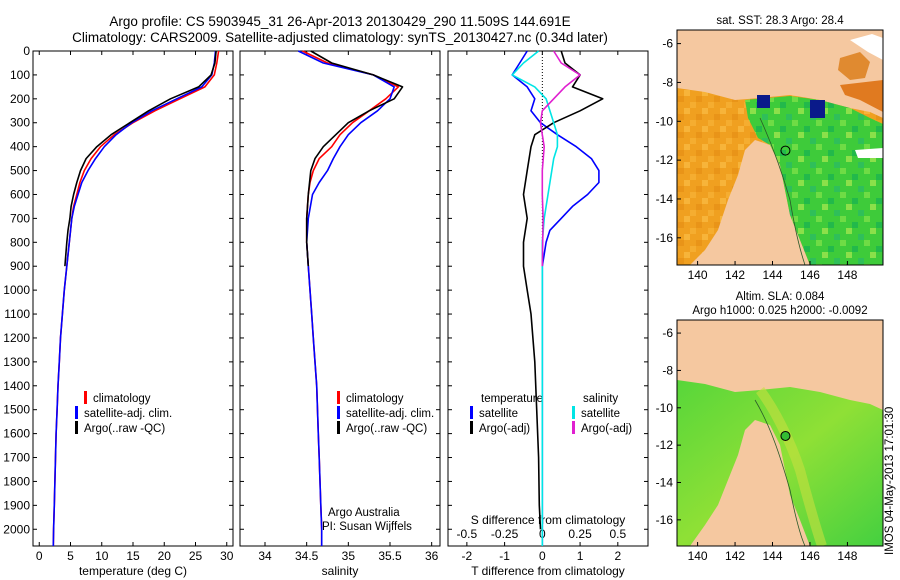 The image size is (900, 580). I want to click on s-difference-tick-label: 0.25, so click(580, 534).